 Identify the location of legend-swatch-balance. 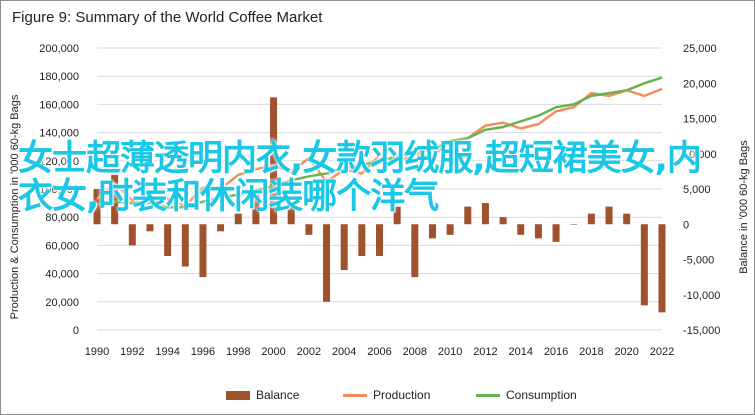
(238, 395).